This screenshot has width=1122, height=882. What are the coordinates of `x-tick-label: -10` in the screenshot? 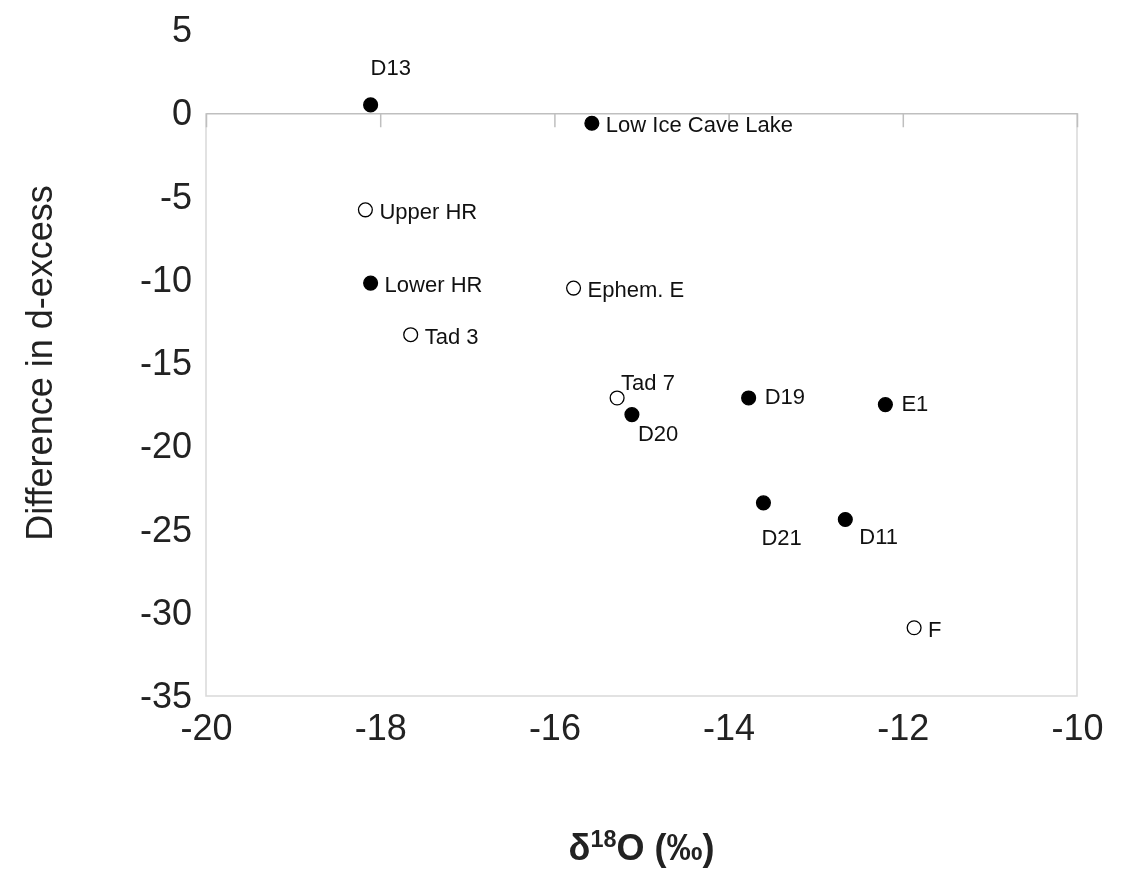 It's located at (1077, 727).